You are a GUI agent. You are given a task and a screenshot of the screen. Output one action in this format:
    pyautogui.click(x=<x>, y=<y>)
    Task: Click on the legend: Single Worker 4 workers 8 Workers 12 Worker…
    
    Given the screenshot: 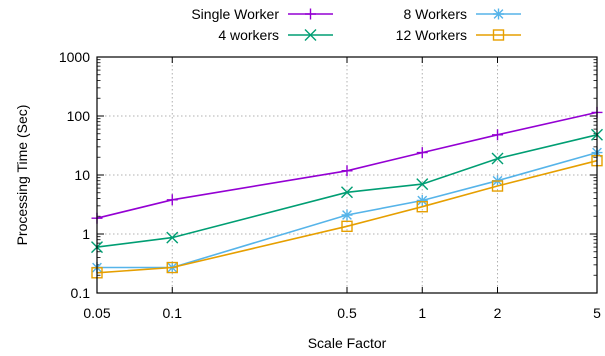 What is the action you would take?
    pyautogui.click(x=356, y=24)
    